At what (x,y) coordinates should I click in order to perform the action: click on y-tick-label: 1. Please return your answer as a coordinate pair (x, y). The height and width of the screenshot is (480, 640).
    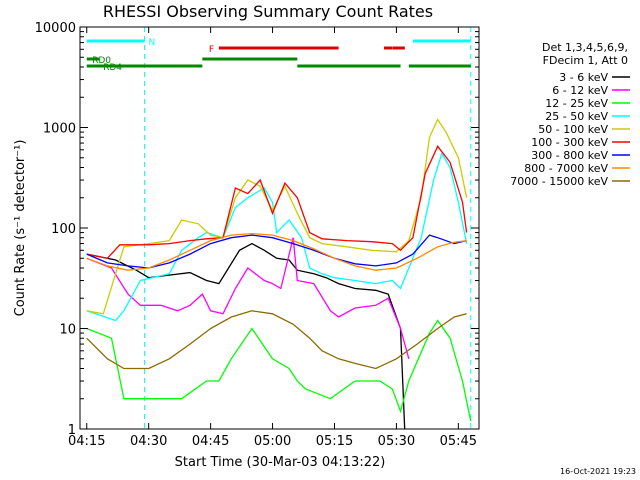
    Looking at the image, I should click on (72, 430).